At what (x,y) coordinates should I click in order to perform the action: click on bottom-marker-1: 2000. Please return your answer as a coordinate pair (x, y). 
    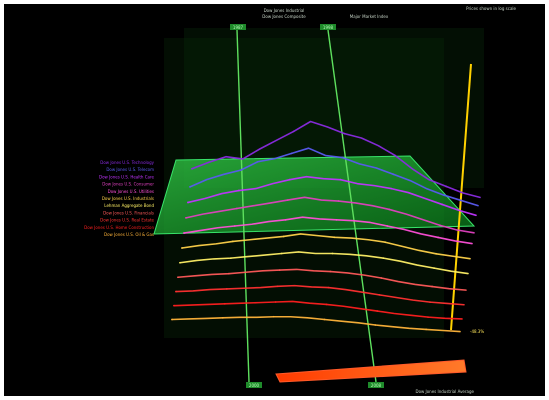
    Looking at the image, I should click on (254, 385).